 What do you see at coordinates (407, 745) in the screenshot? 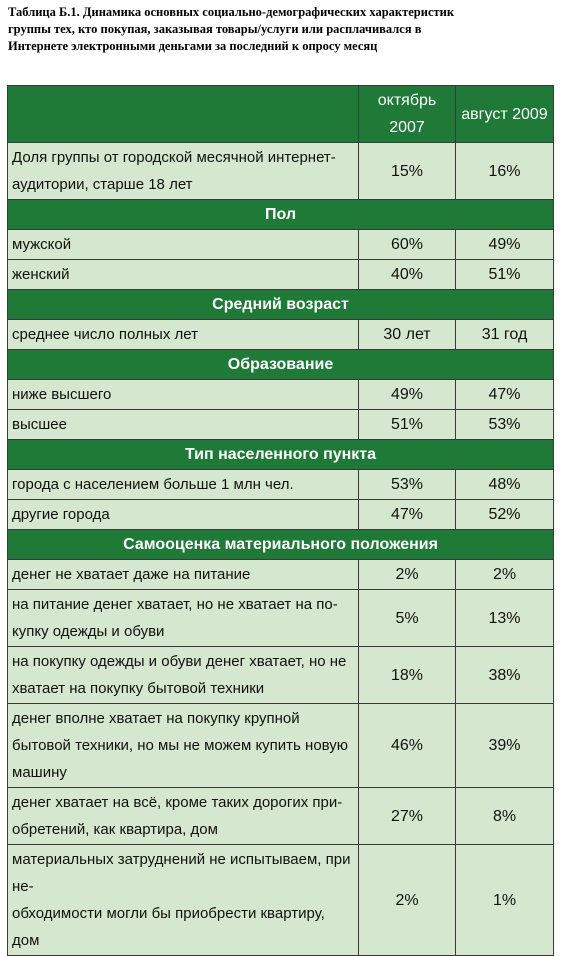
I see `value-cell: 46%` at bounding box center [407, 745].